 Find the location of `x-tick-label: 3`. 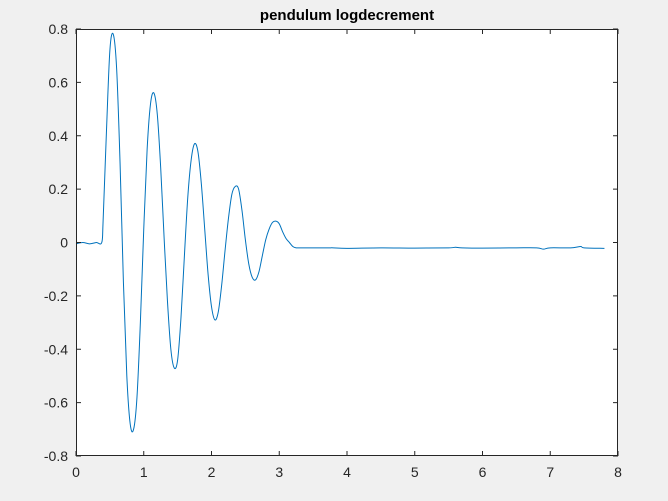

x-tick-label: 3 is located at coordinates (279, 472).